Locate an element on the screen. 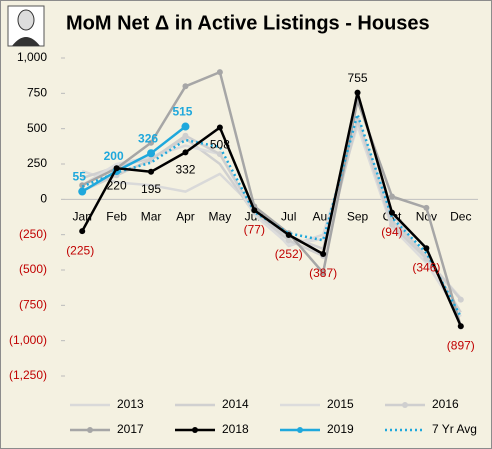 The width and height of the screenshot is (492, 449). legend-label: 7 Yr Avg is located at coordinates (454, 429).